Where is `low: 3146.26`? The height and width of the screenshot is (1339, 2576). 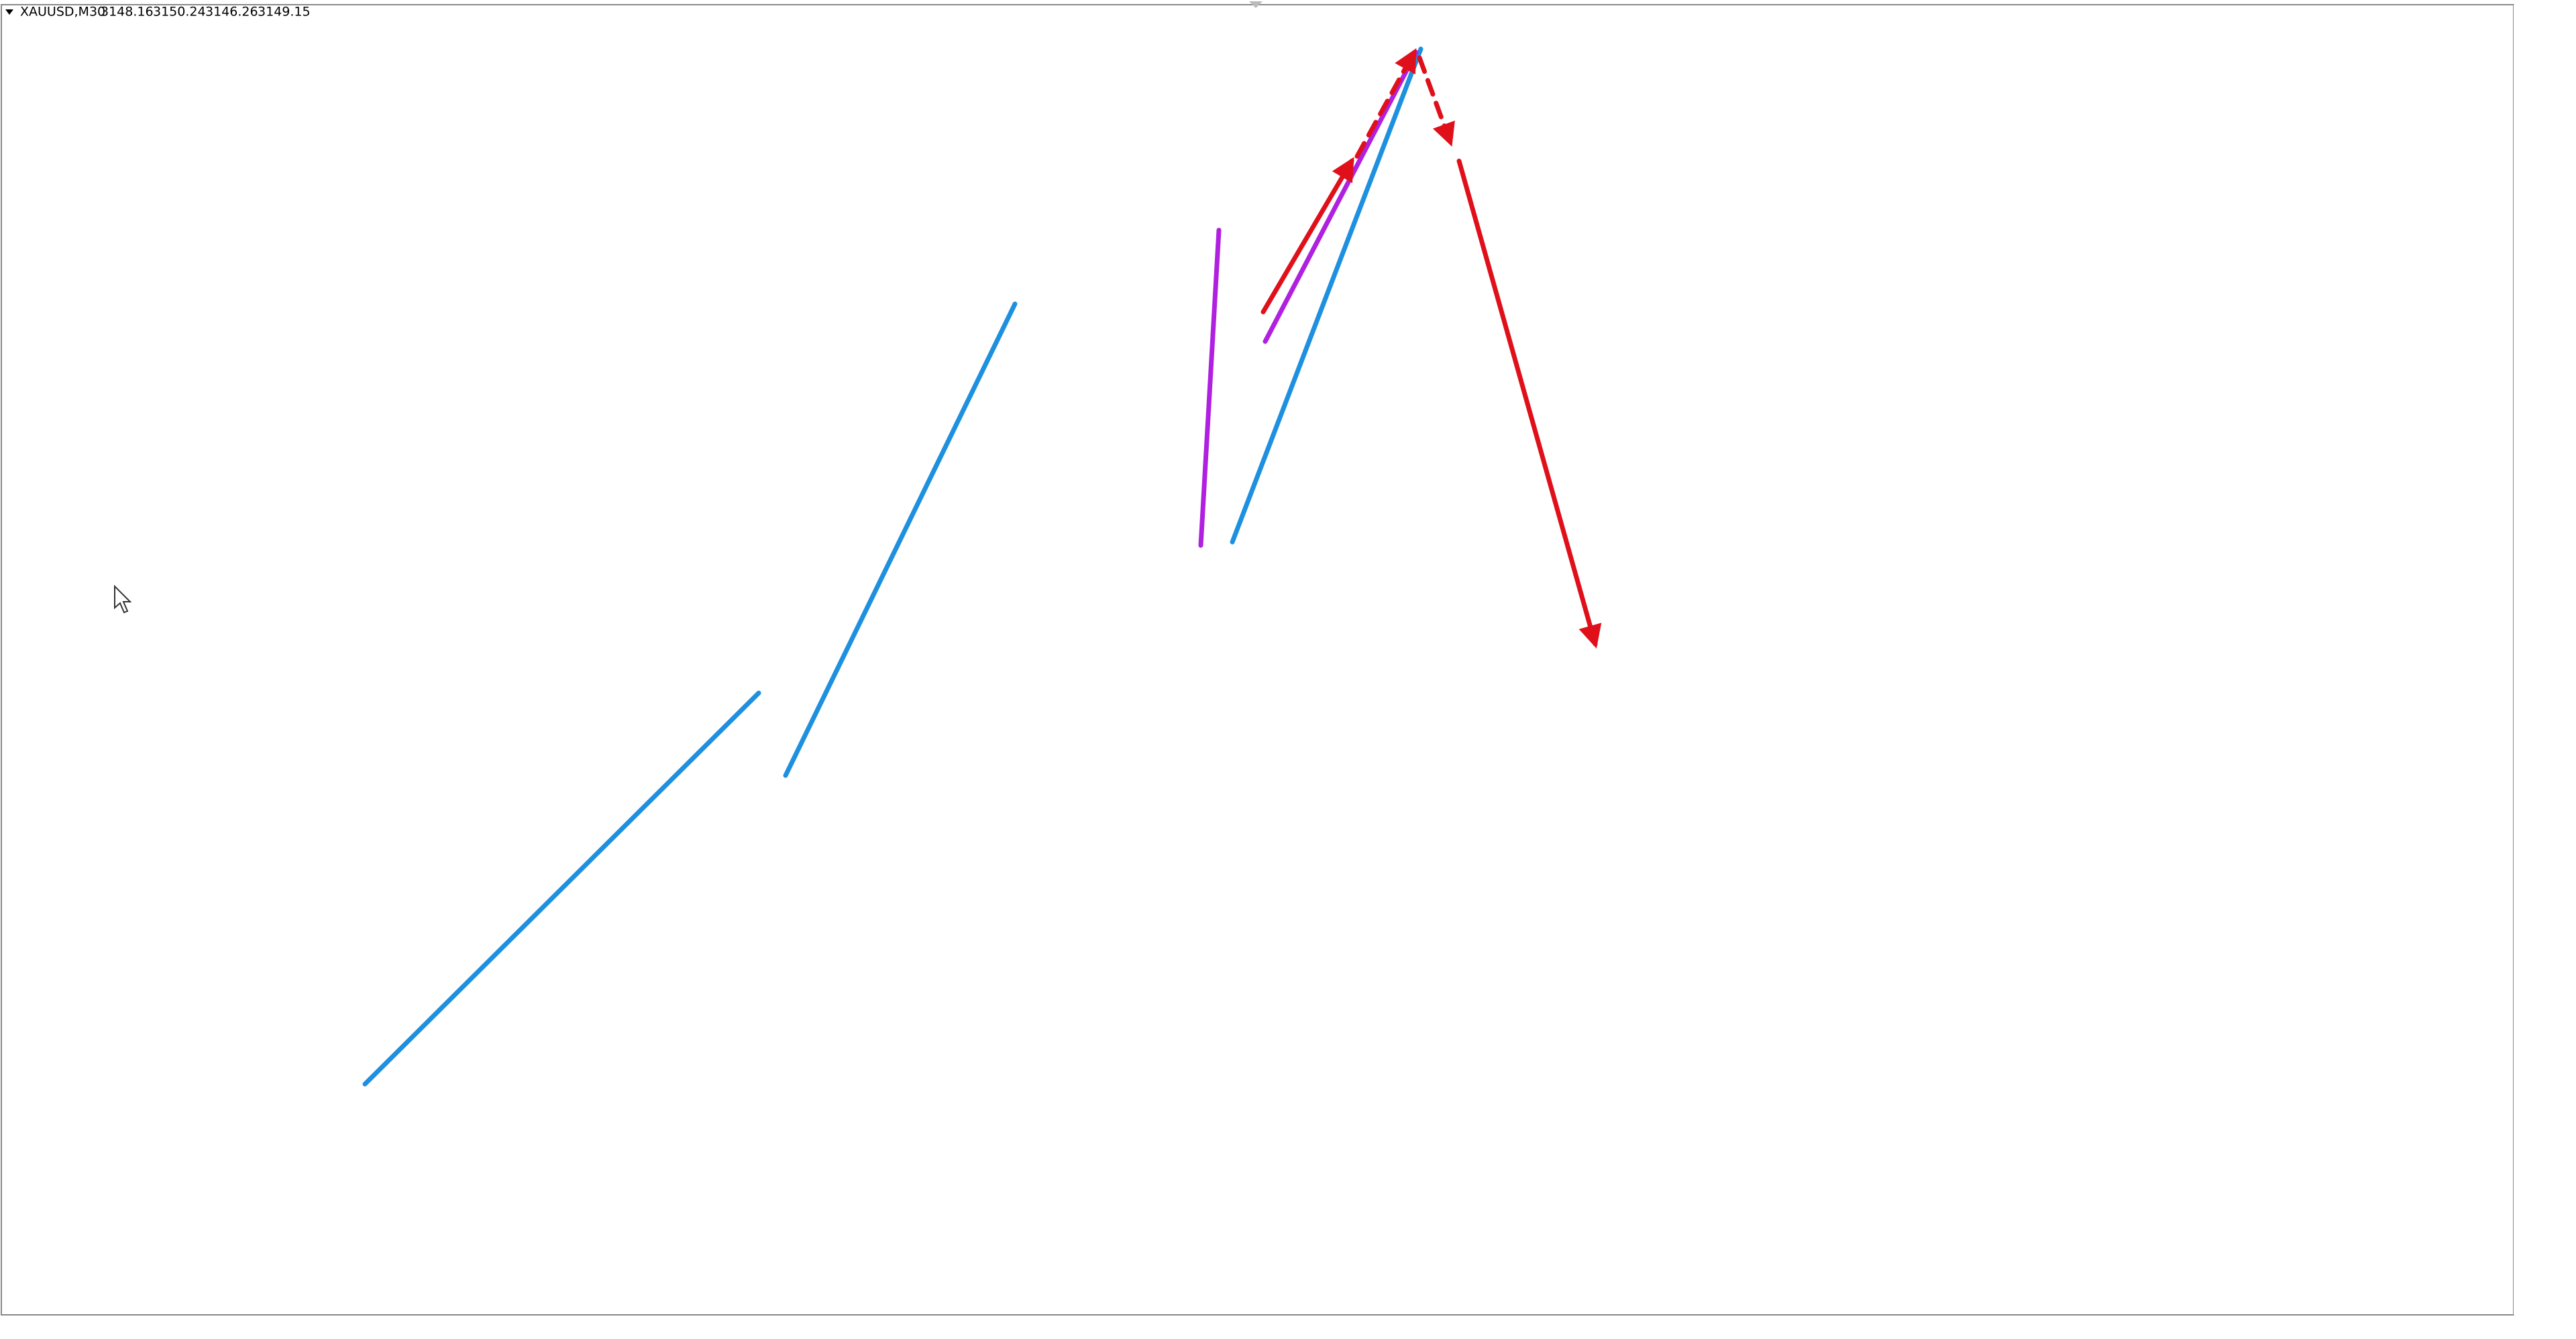 low: 3146.26 is located at coordinates (231, 12).